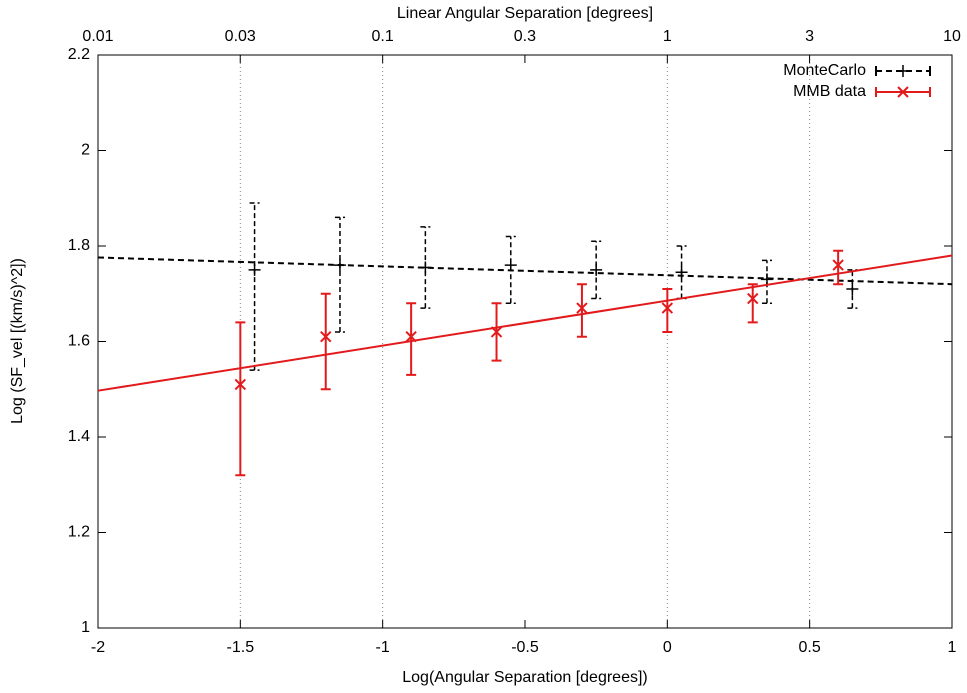 The image size is (967, 693). What do you see at coordinates (85, 150) in the screenshot?
I see `y-tick-label: 2` at bounding box center [85, 150].